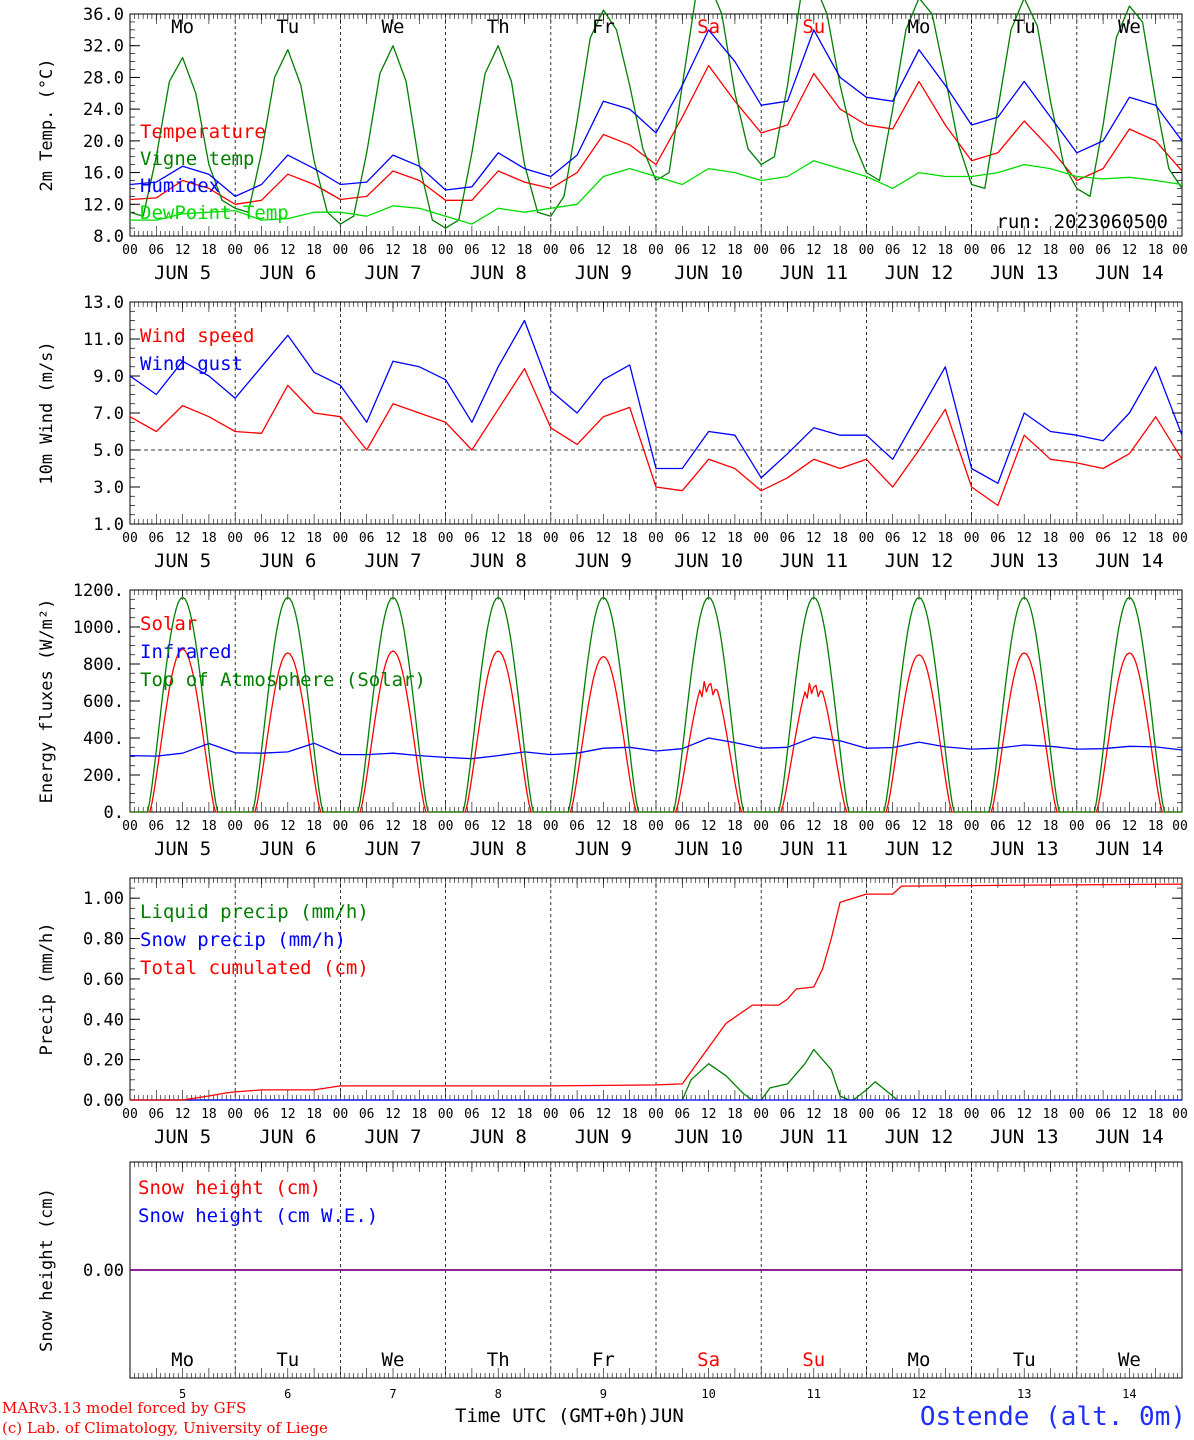  I want to click on temperature-y-tick-label: 32.0, so click(103, 47).